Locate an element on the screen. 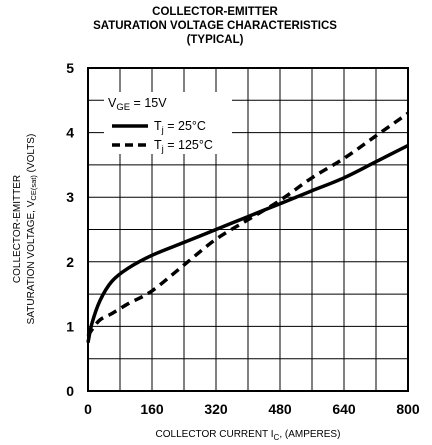 Image resolution: width=432 pixels, height=445 pixels. x-tick-label: 480 is located at coordinates (280, 409).